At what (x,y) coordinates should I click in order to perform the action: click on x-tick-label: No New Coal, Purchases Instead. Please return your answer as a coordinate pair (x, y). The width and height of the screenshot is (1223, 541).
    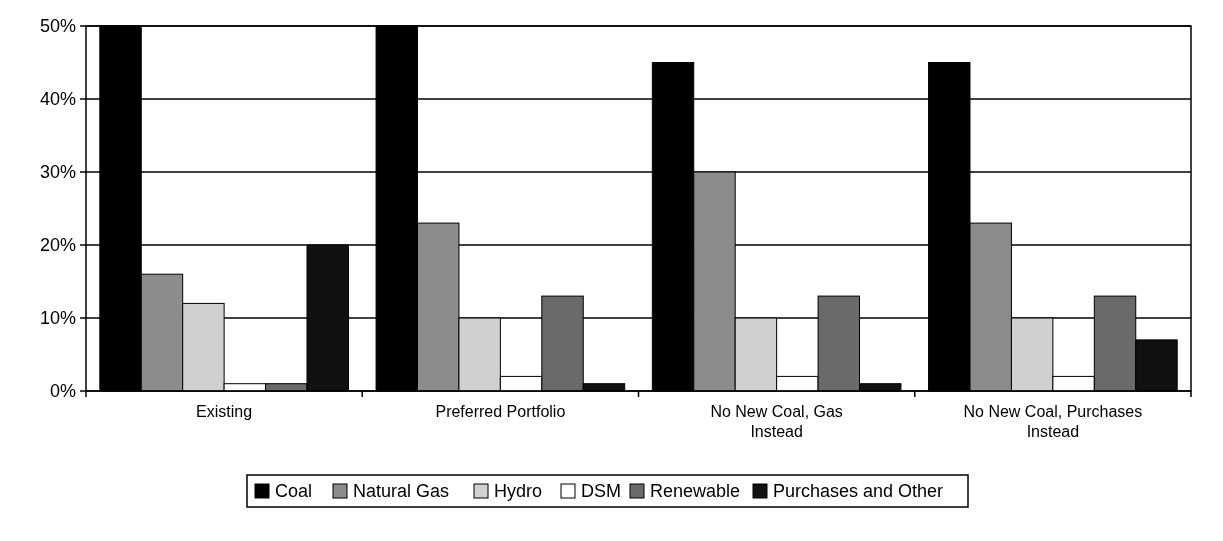
    Looking at the image, I should click on (1053, 421).